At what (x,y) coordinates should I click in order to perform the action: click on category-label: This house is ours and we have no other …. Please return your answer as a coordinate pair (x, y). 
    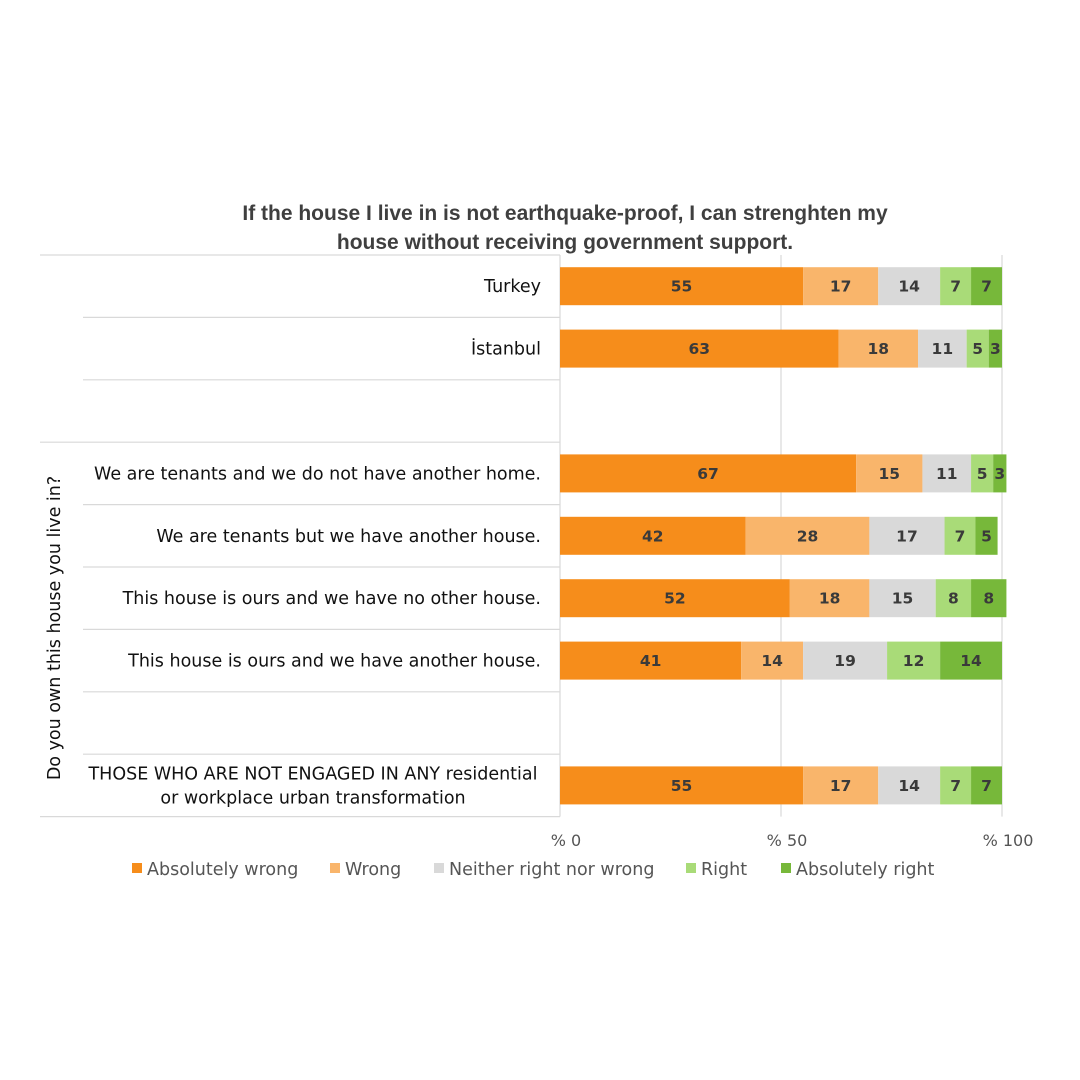
    Looking at the image, I should click on (331, 599).